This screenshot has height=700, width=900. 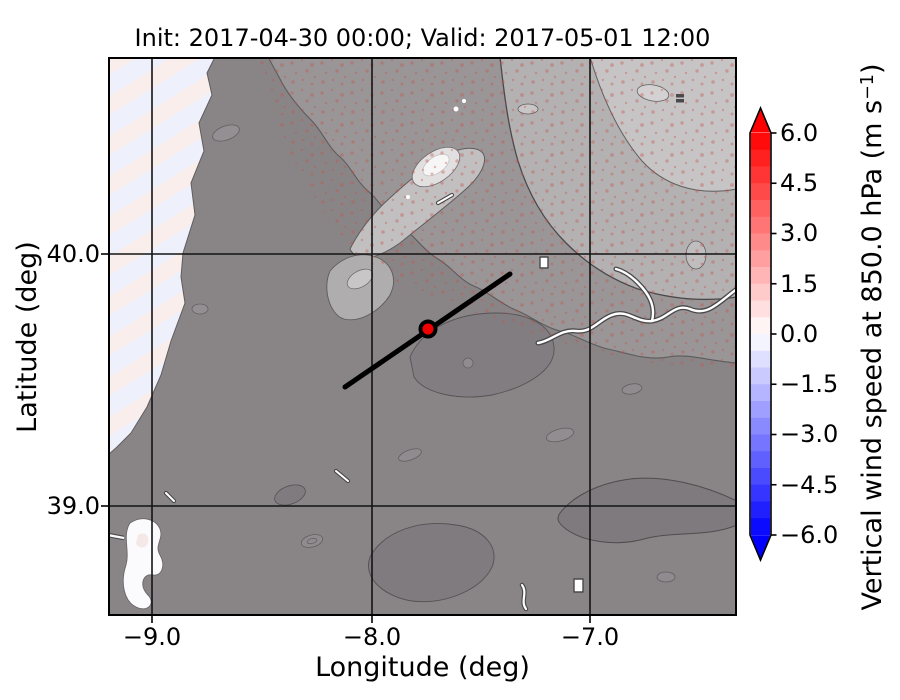 I want to click on y-tick-39: 39.0, so click(x=73, y=506).